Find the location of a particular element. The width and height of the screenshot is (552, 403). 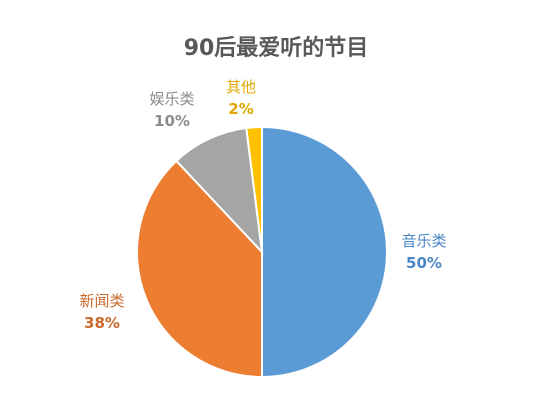

slice-label-value-1: 38% is located at coordinates (102, 323).